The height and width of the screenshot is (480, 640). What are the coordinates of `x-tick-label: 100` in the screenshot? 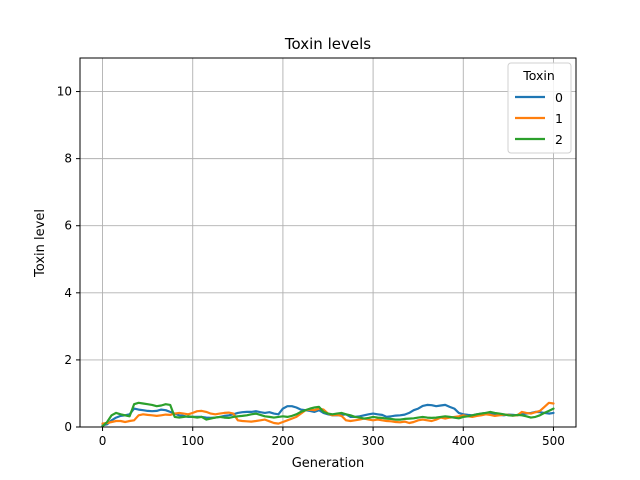 It's located at (192, 441).